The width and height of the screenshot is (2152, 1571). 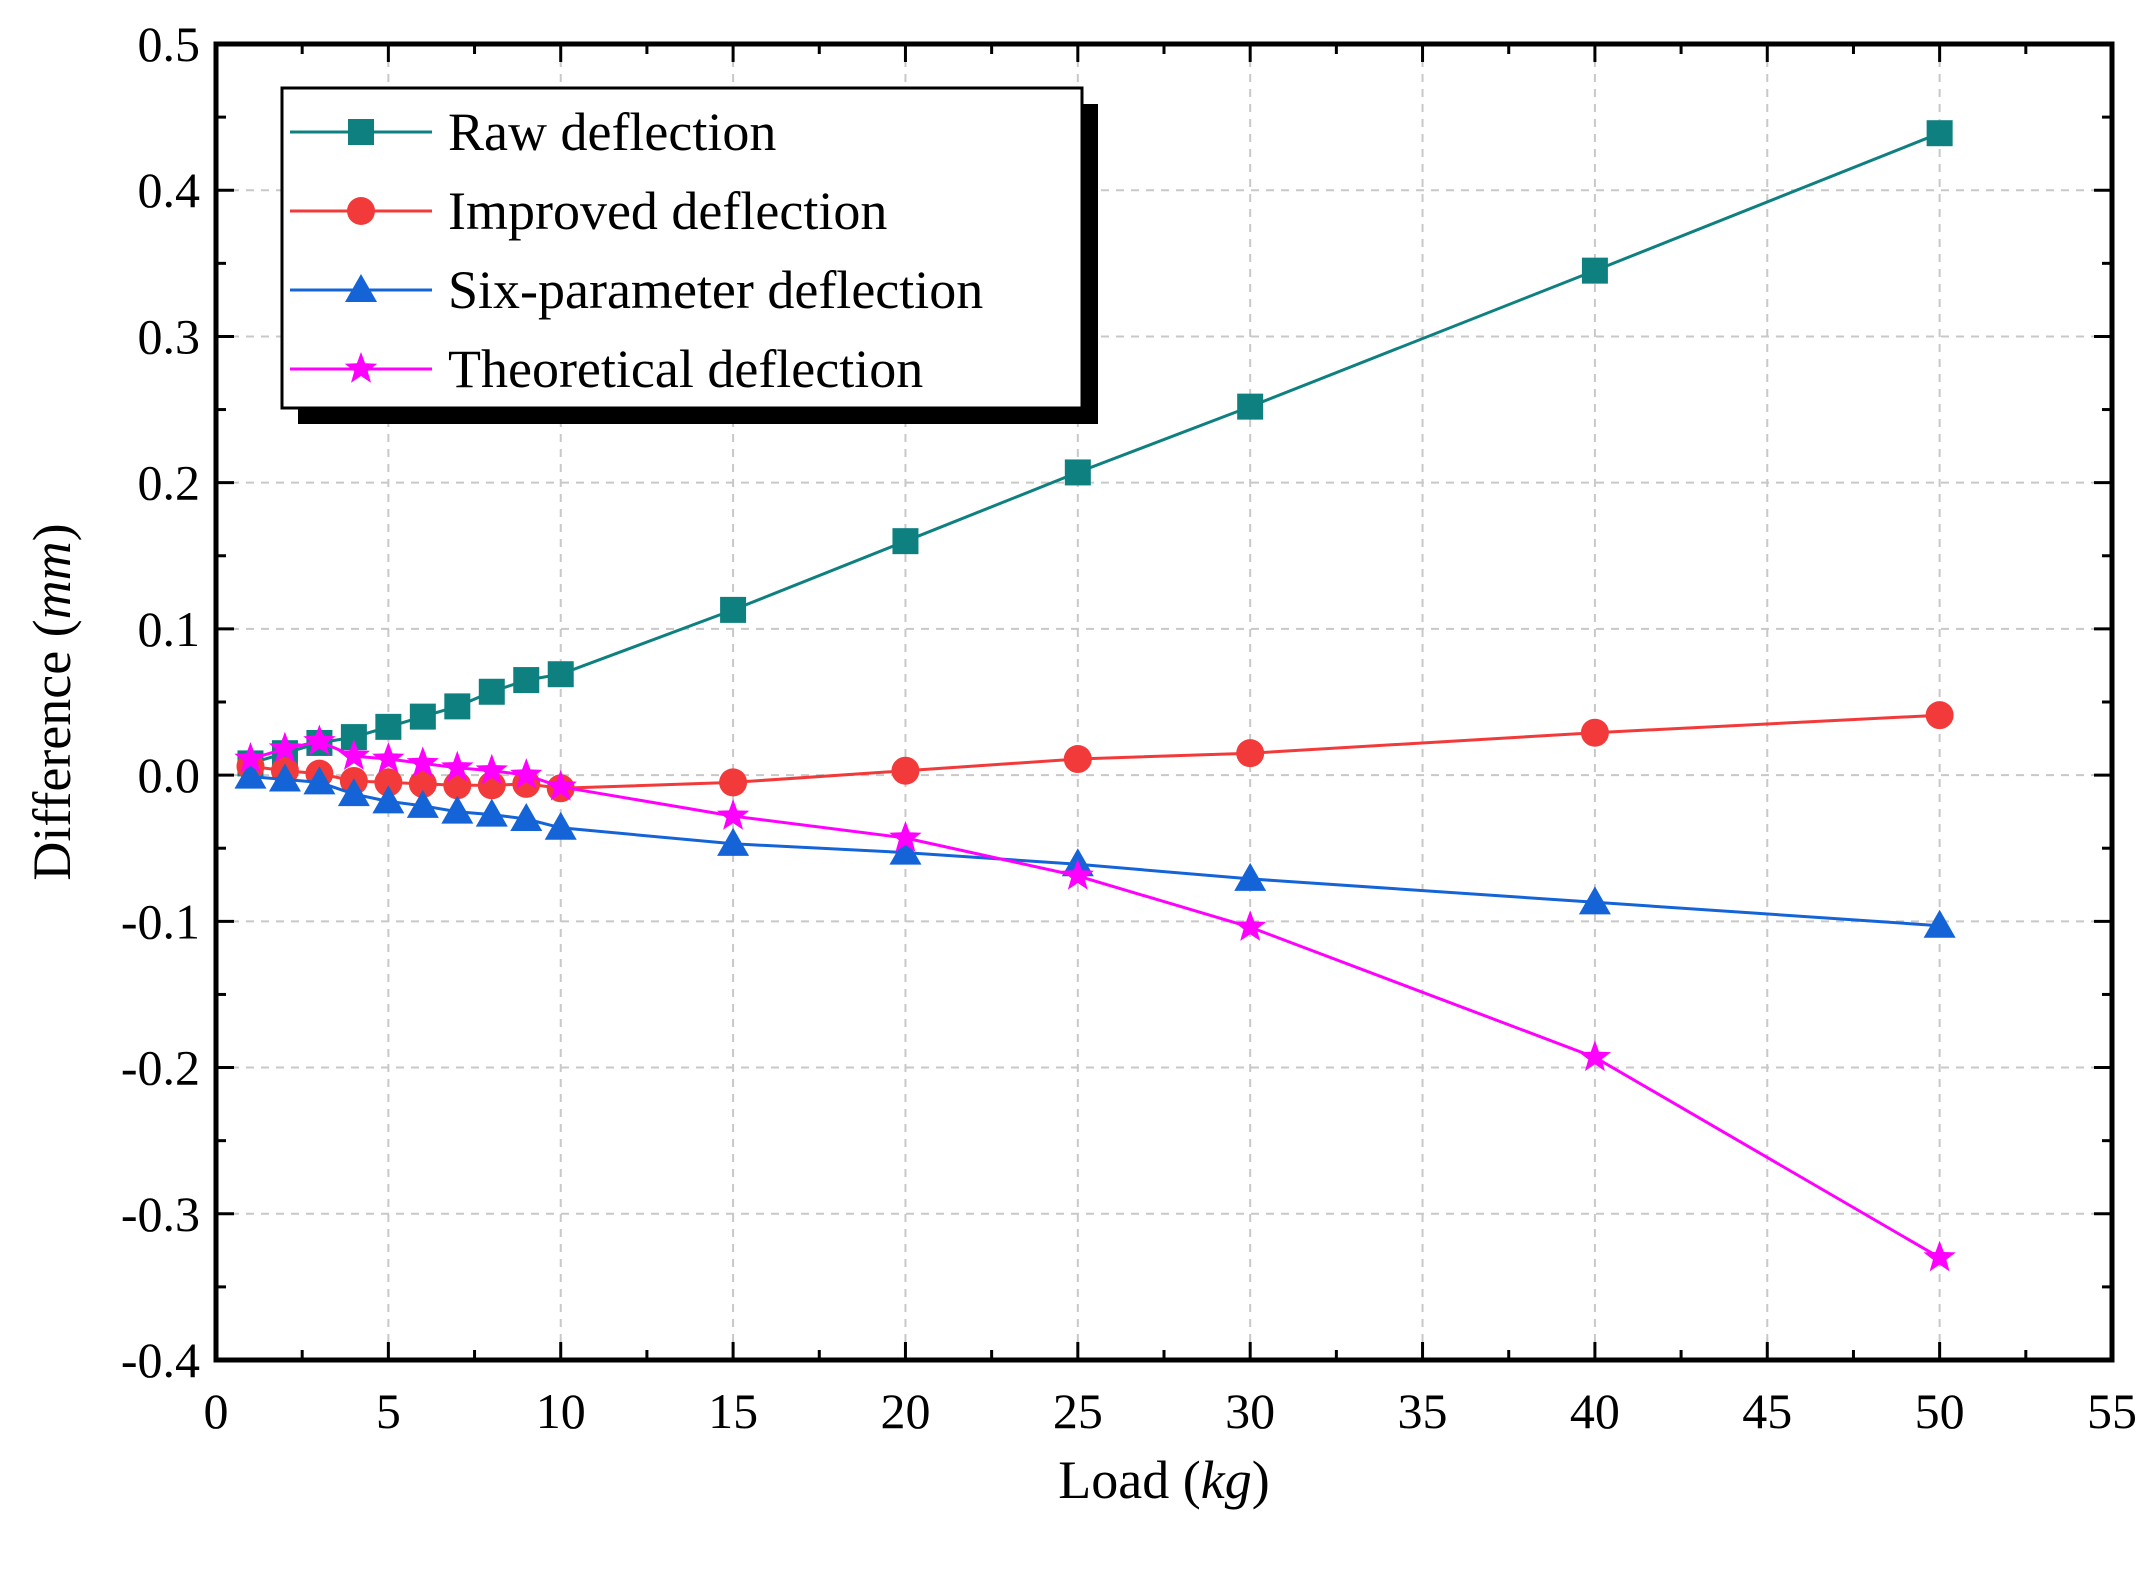 I want to click on series-improved-deflection, so click(x=1095, y=752).